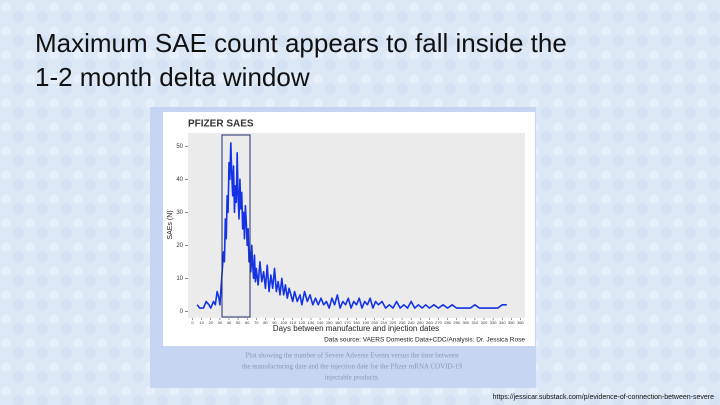 The image size is (720, 405). I want to click on x-tick-label: 0, so click(192, 322).